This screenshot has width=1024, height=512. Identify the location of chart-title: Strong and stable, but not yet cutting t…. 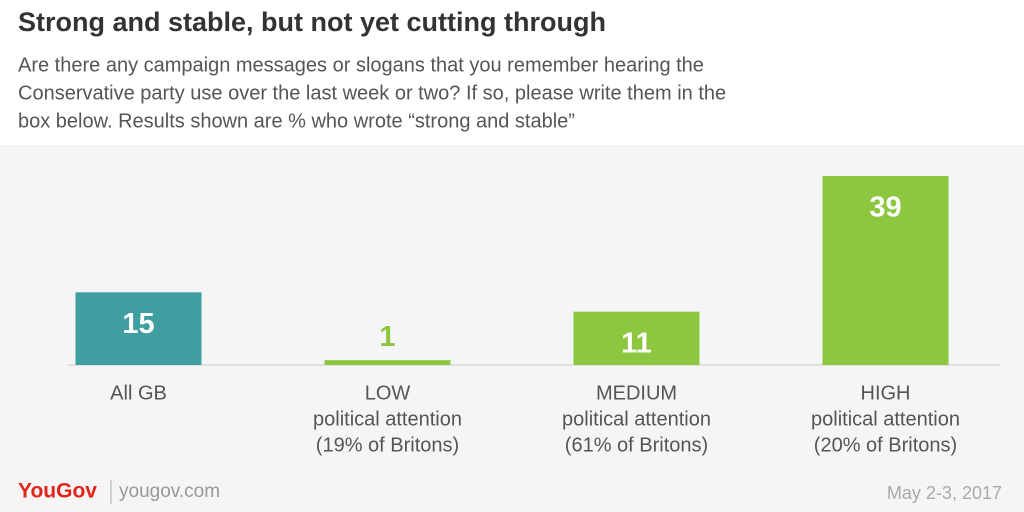
(312, 22).